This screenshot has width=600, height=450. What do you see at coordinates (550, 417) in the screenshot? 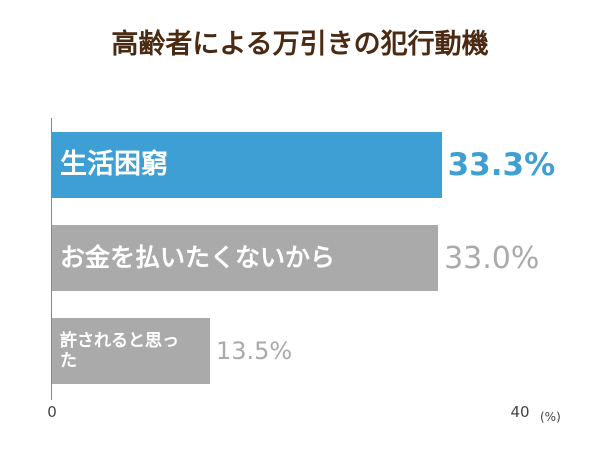
I see `x-unit: (%)` at bounding box center [550, 417].